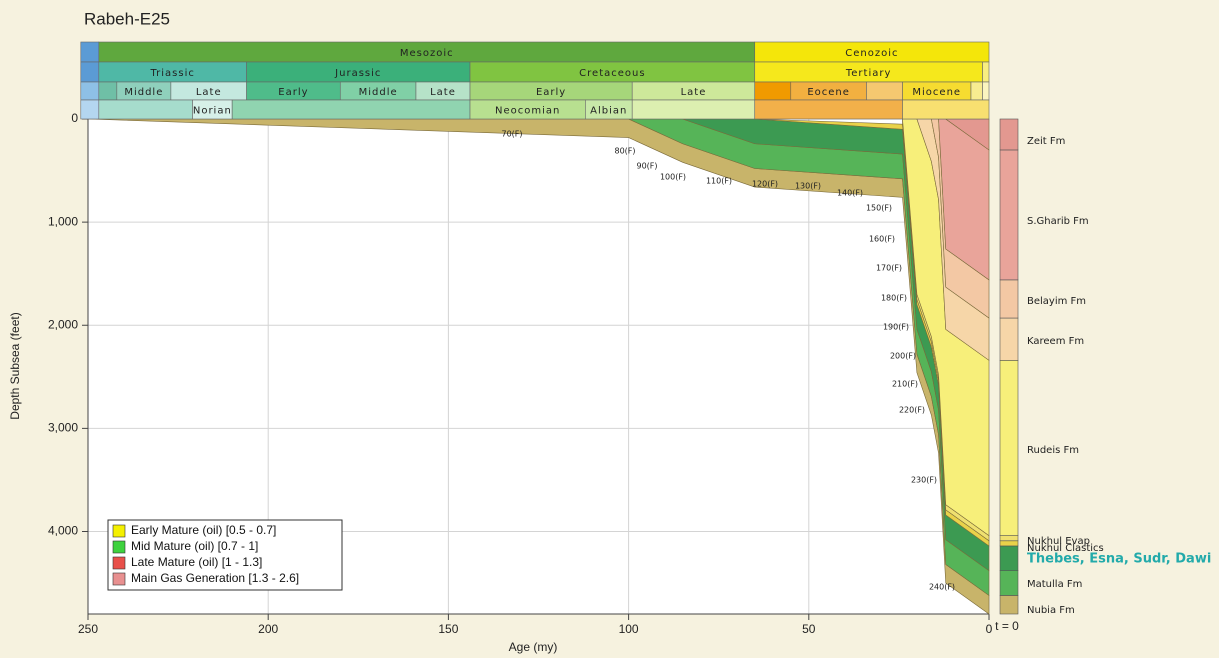 The image size is (1219, 658). Describe the element at coordinates (850, 193) in the screenshot. I see `isotherm-label: 140(F)` at that location.